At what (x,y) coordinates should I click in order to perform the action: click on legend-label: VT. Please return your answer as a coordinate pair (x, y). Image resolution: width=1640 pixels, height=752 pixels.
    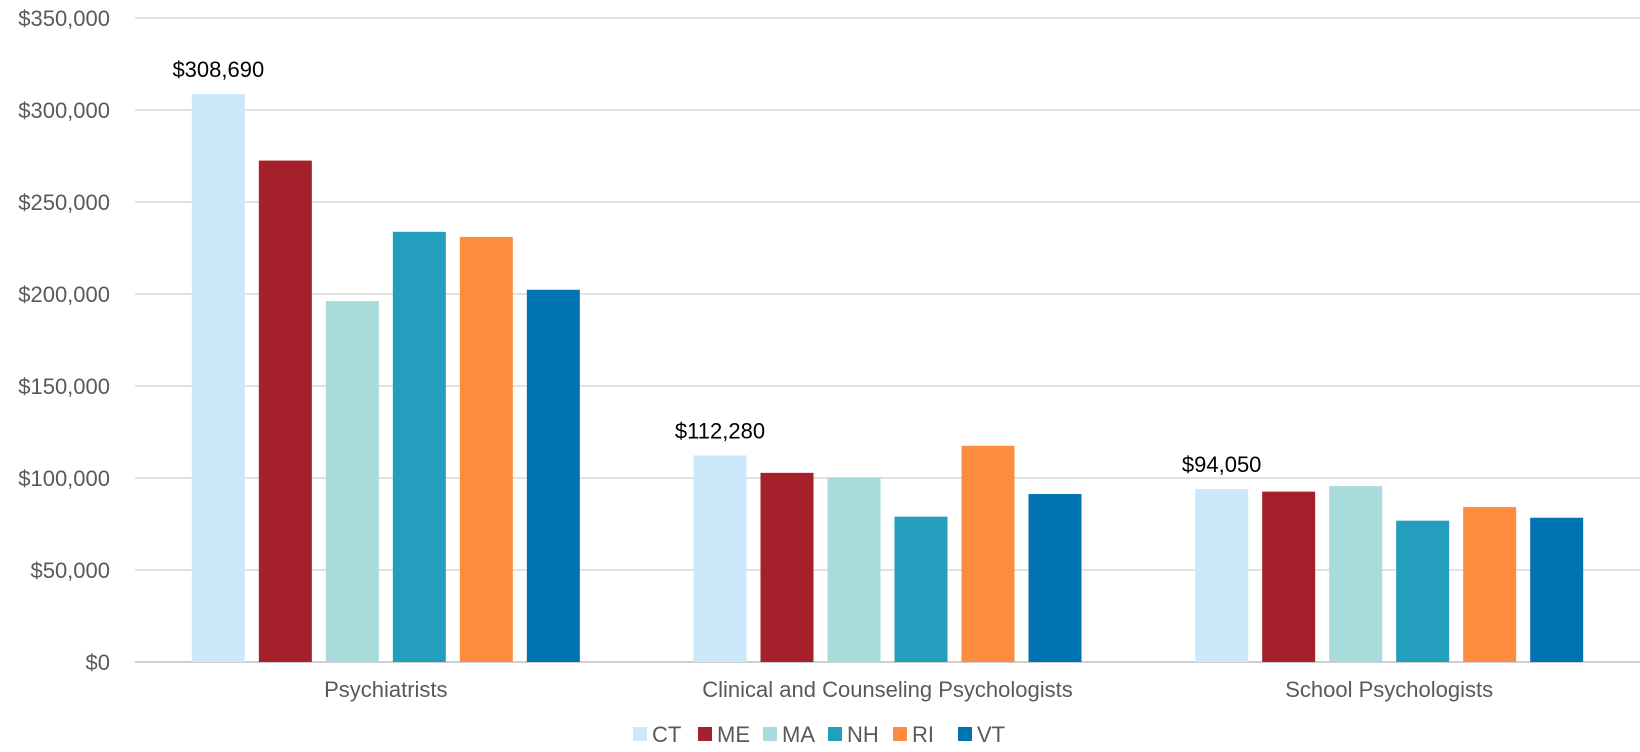
    Looking at the image, I should click on (991, 734).